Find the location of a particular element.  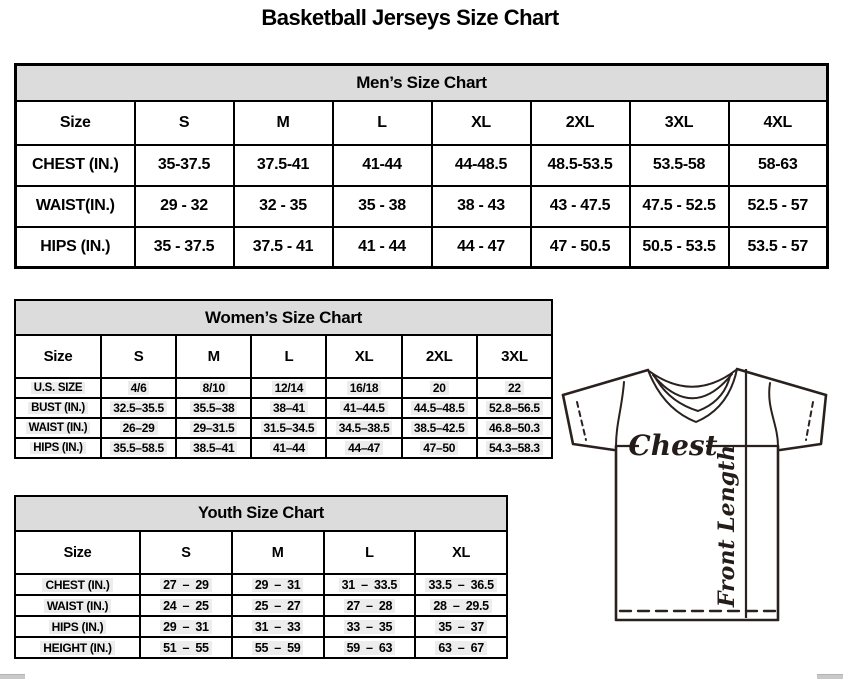

row-label: U.S. SIZE is located at coordinates (58, 388).